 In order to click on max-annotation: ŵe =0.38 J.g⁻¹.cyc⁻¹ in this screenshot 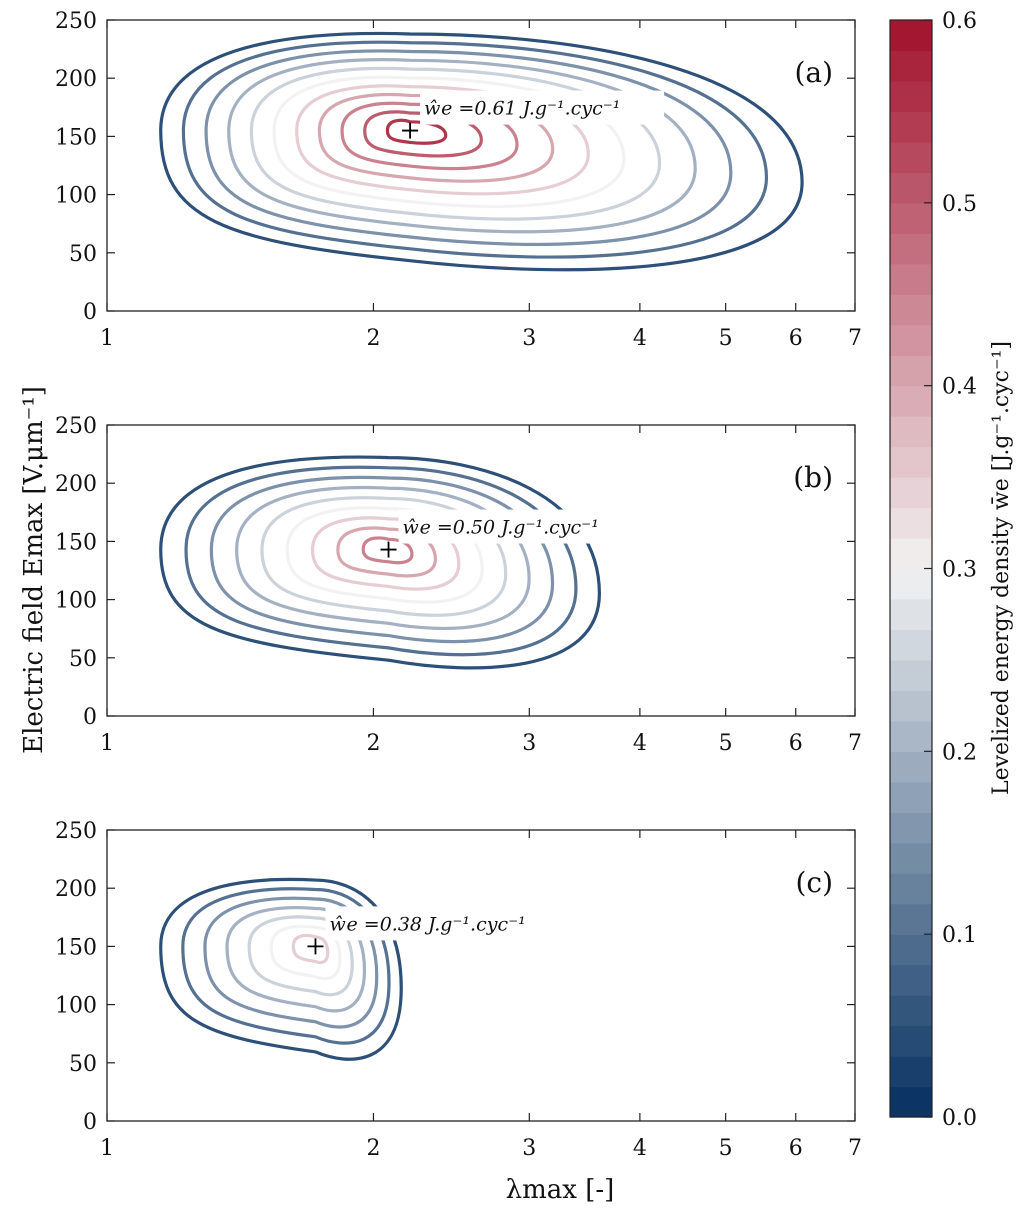, I will do `click(427, 924)`.